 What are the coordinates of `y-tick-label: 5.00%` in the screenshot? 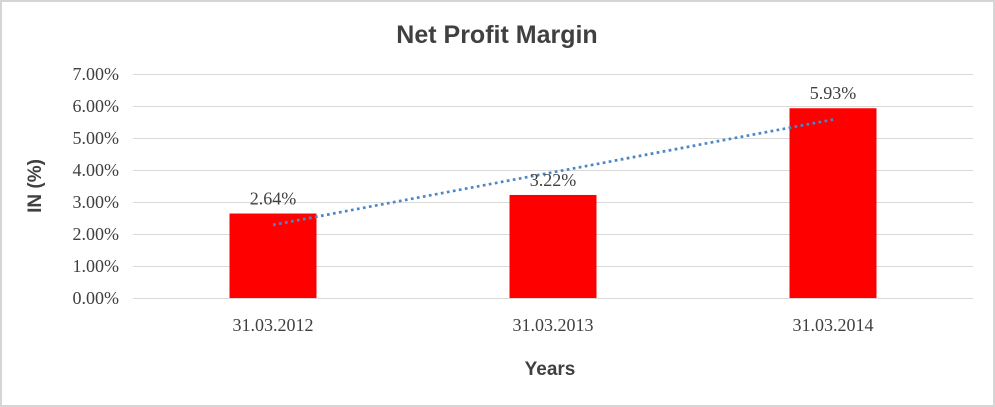 It's located at (96, 138).